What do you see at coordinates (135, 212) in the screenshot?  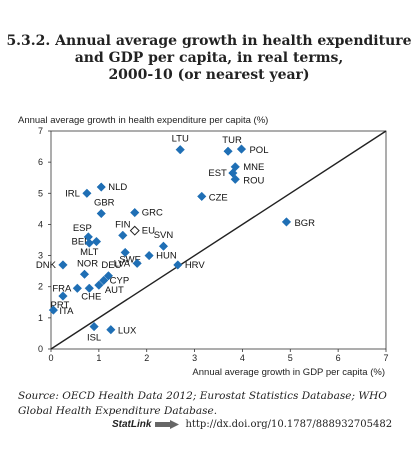 I see `point-marker-grc` at bounding box center [135, 212].